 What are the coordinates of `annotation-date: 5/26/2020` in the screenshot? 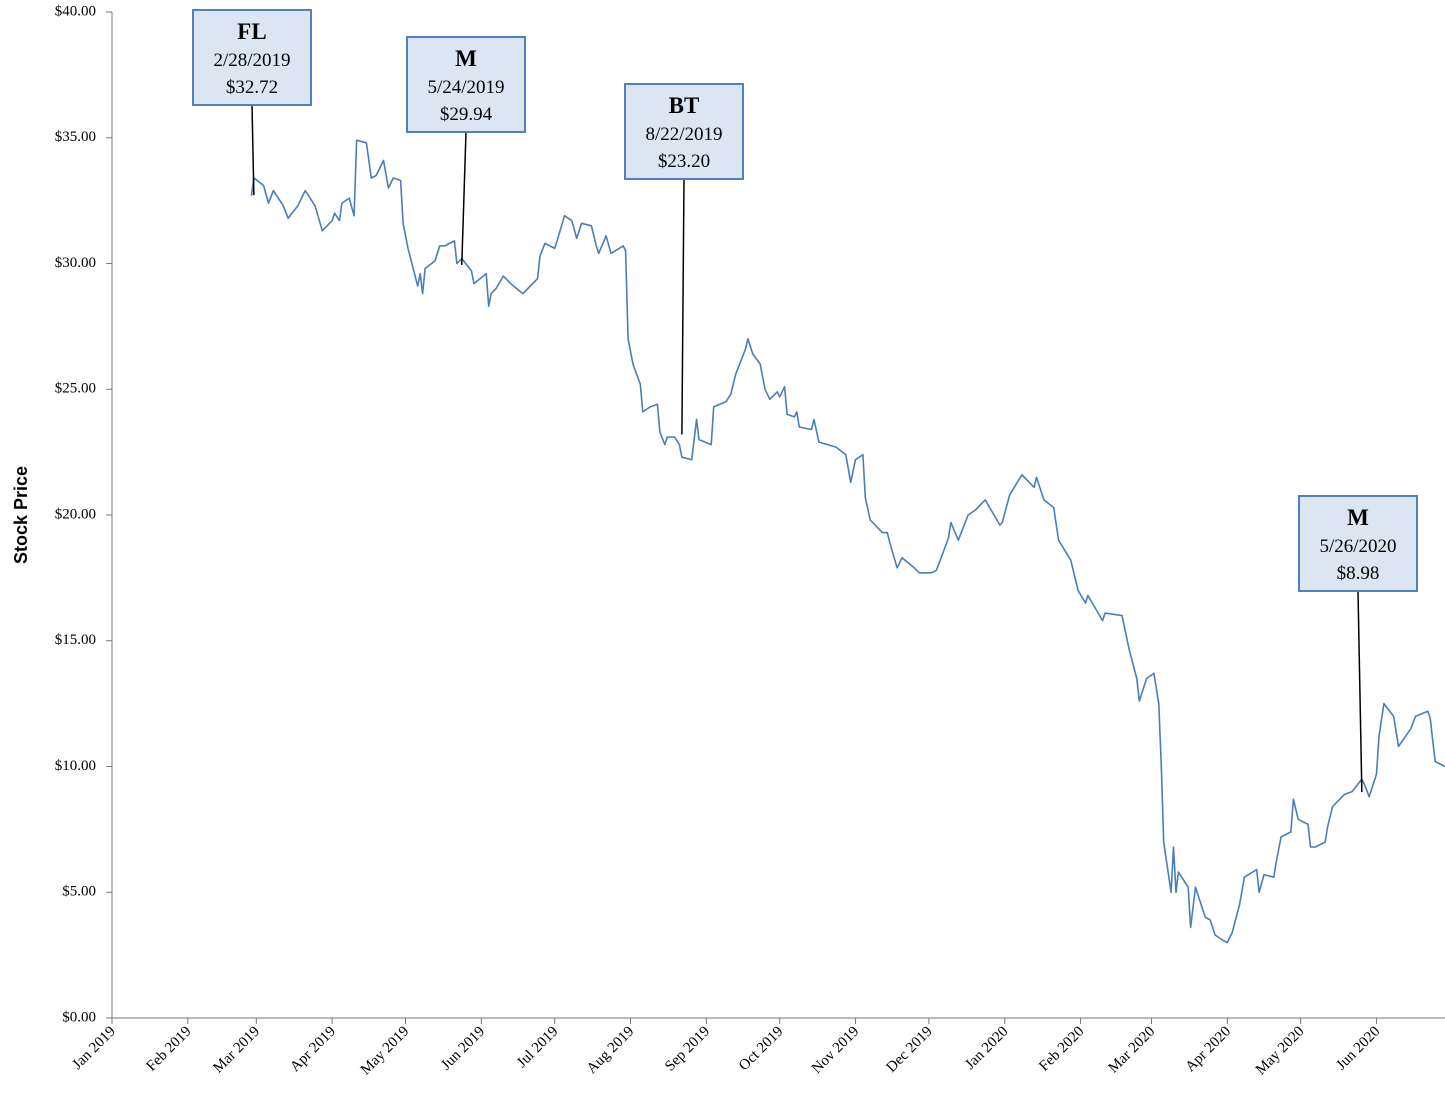 It's located at (1357, 546).